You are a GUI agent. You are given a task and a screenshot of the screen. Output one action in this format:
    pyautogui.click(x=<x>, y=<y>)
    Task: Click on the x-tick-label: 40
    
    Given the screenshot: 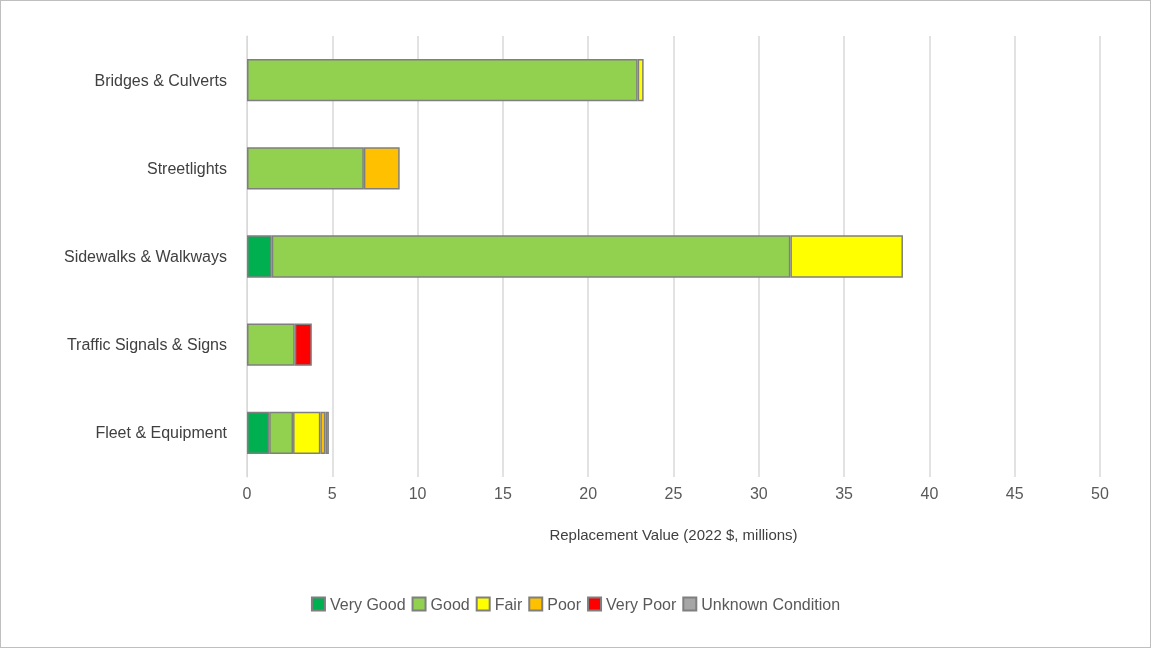 What is the action you would take?
    pyautogui.click(x=929, y=493)
    